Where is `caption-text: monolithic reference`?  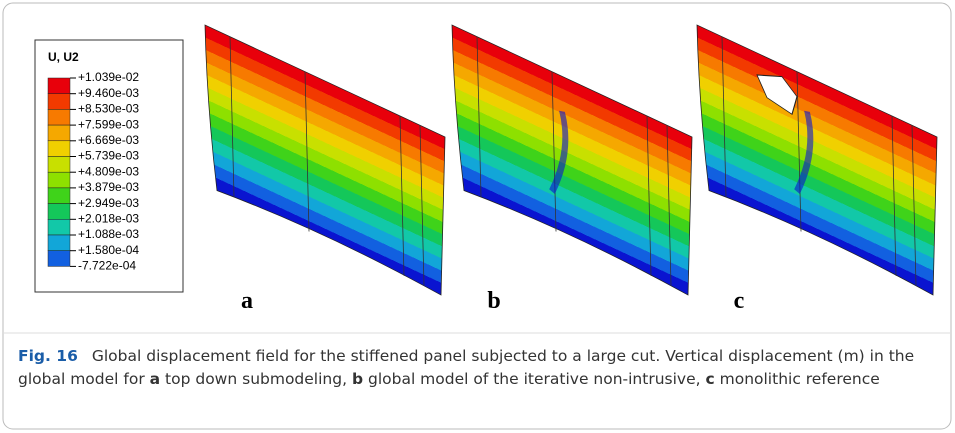 caption-text: monolithic reference is located at coordinates (797, 379).